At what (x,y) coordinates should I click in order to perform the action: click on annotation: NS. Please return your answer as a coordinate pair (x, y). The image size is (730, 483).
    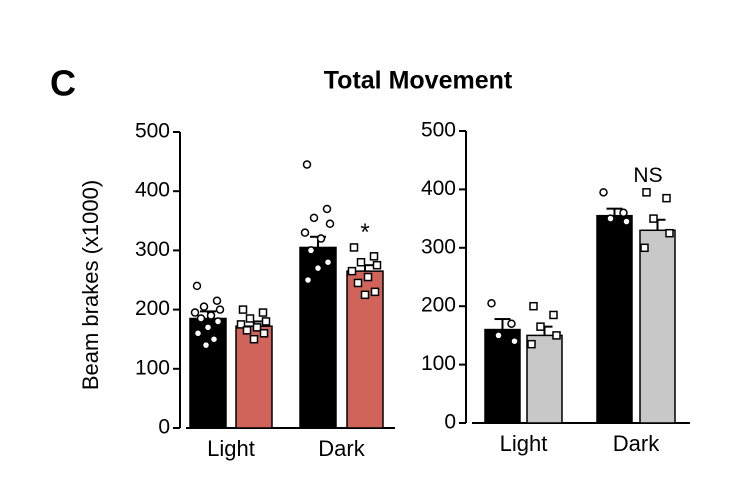
    Looking at the image, I should click on (647, 175).